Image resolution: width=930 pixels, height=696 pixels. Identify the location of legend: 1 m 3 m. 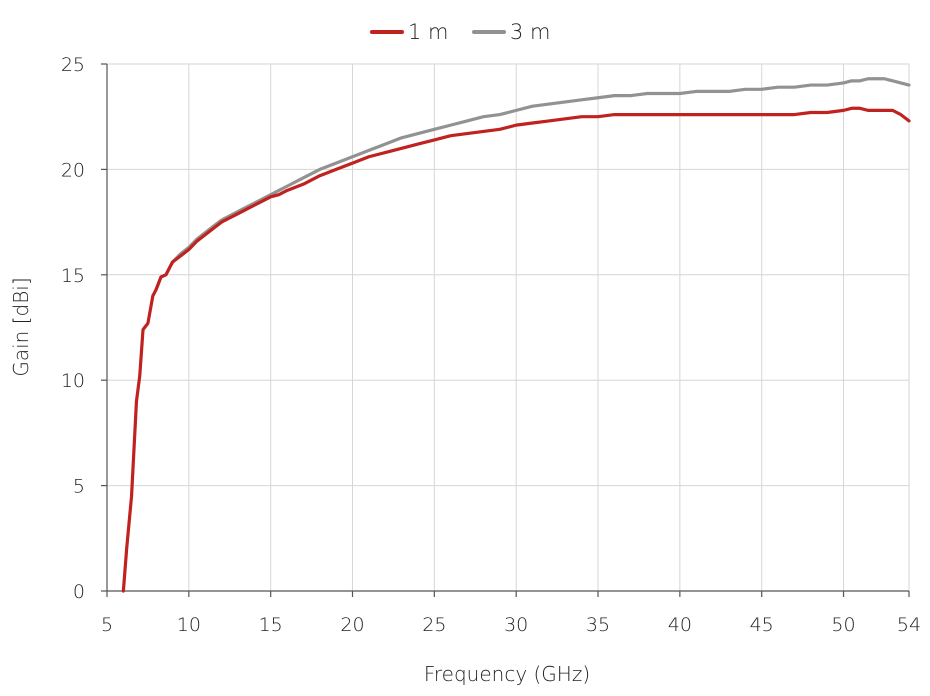
(460, 32).